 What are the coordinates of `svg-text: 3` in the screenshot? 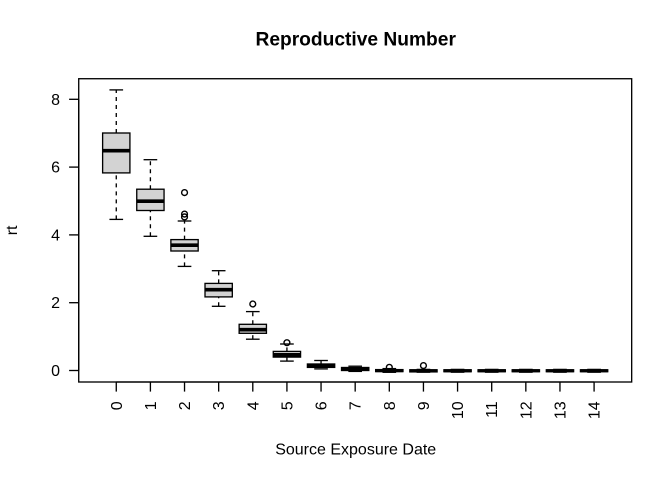 It's located at (219, 405).